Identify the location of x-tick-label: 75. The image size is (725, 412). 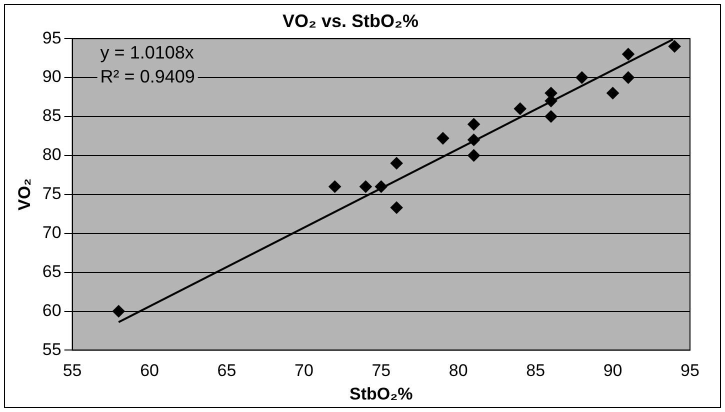
(381, 370).